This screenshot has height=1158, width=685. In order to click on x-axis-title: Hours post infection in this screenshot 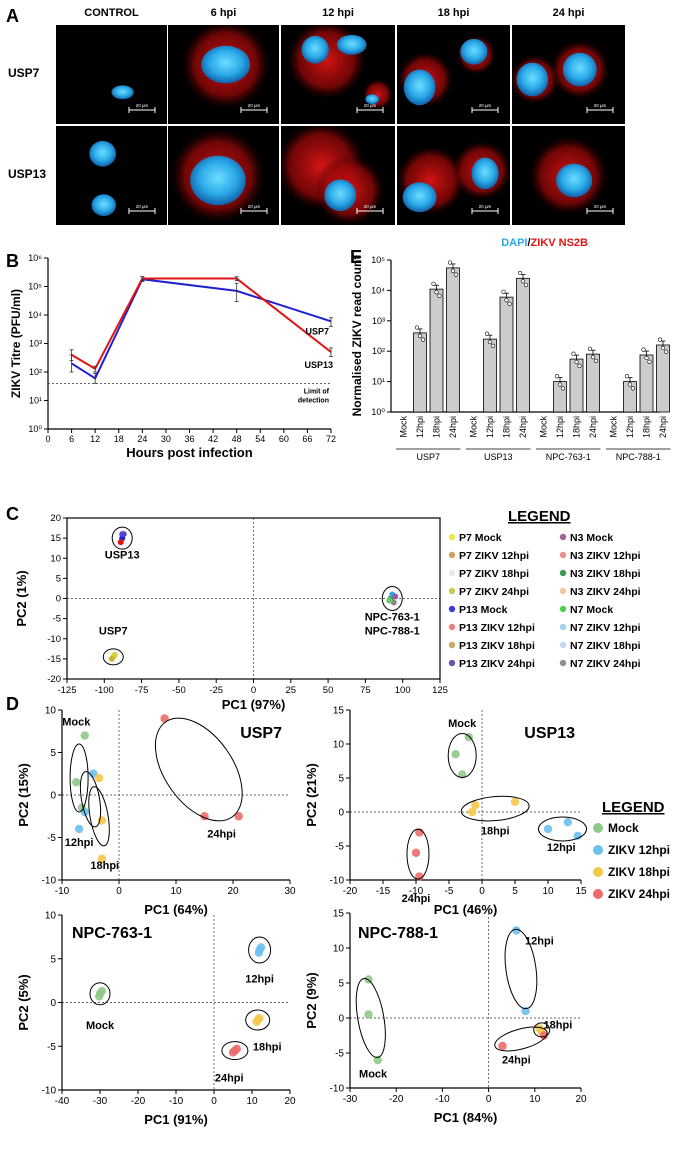, I will do `click(189, 452)`.